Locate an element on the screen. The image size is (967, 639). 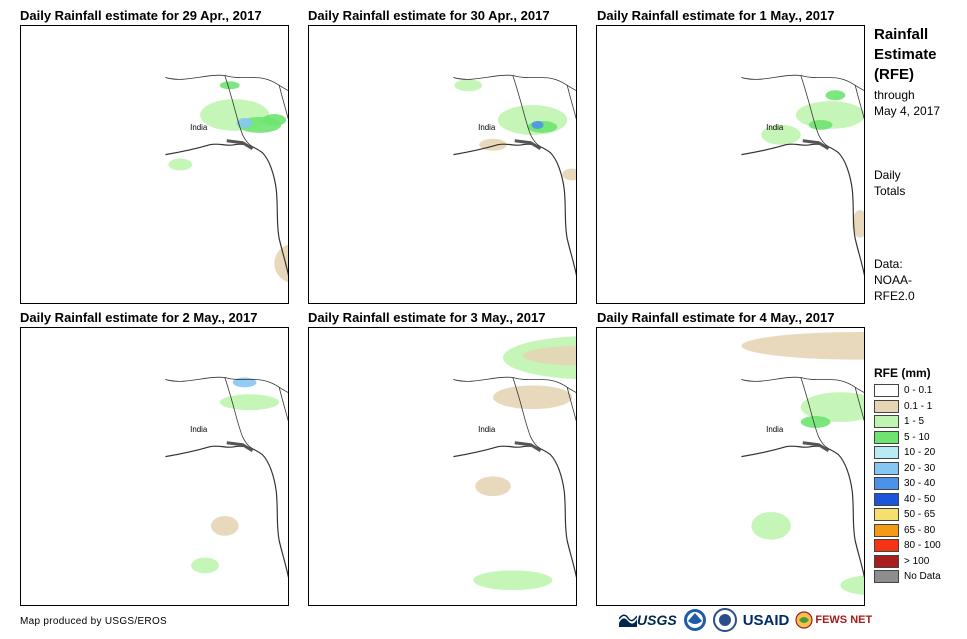
sidebar-date: May 4, 2017 is located at coordinates (907, 111).